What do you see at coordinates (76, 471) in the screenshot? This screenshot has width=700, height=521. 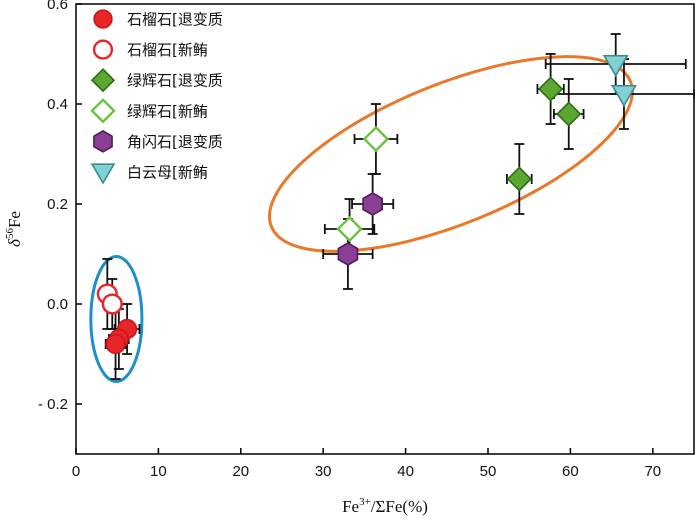 I see `x-tick-label: 0` at bounding box center [76, 471].